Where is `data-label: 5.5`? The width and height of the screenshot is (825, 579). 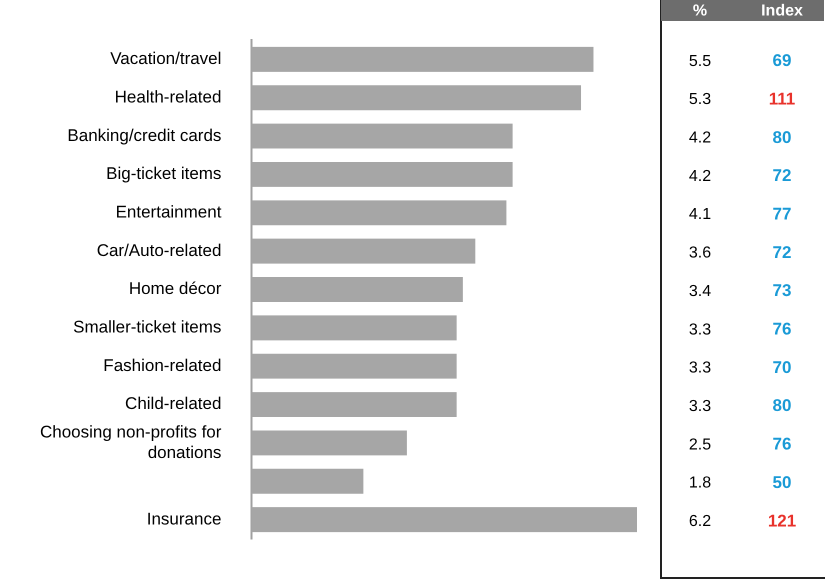 data-label: 5.5 is located at coordinates (700, 61).